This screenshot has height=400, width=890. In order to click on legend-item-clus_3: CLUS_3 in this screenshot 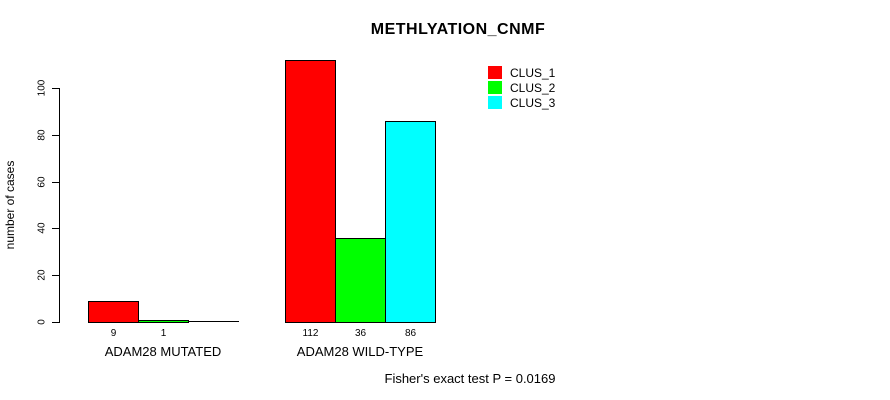, I will do `click(522, 102)`.